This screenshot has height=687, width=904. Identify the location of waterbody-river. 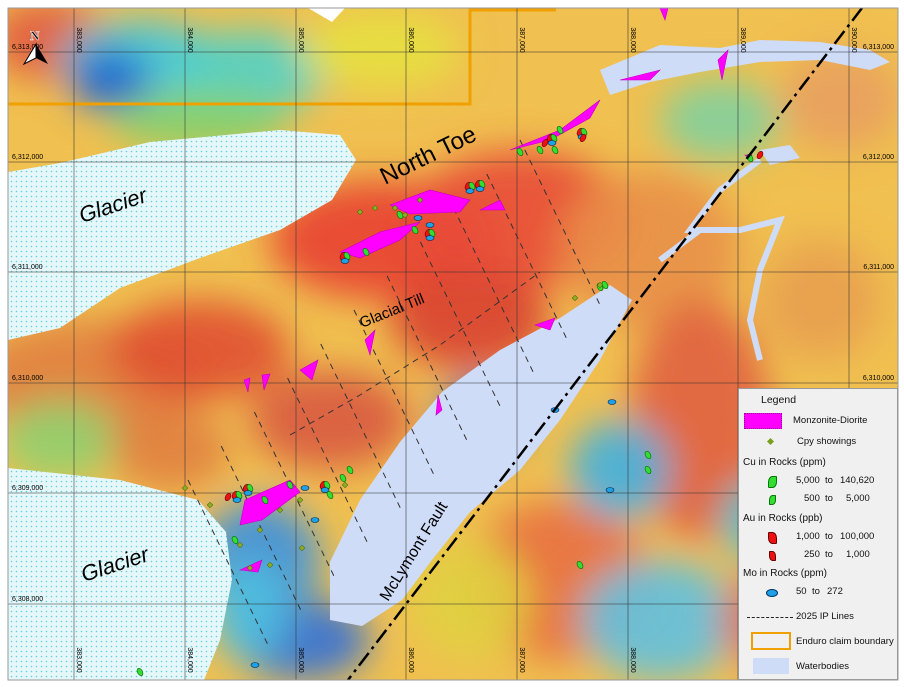
(745, 67).